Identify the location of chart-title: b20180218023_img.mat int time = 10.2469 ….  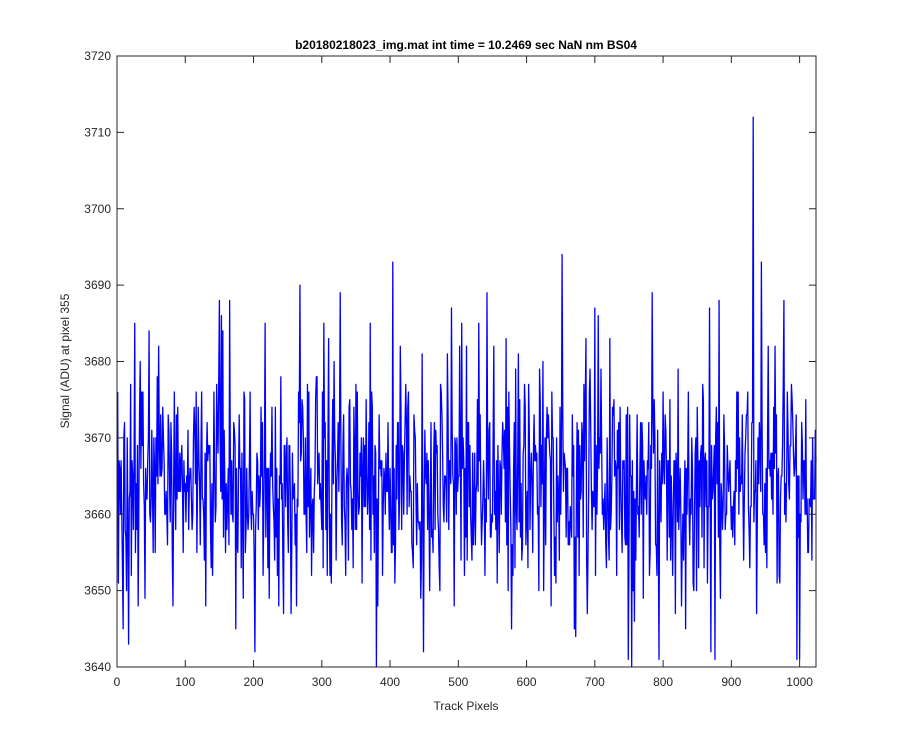
(466, 45).